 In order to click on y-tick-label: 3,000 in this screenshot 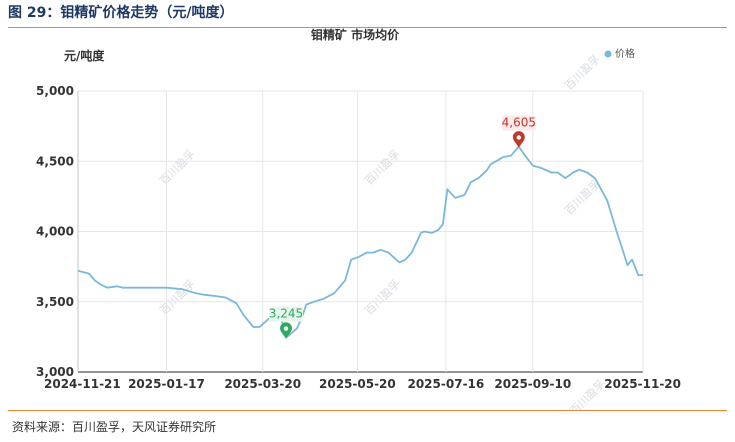, I will do `click(55, 372)`.